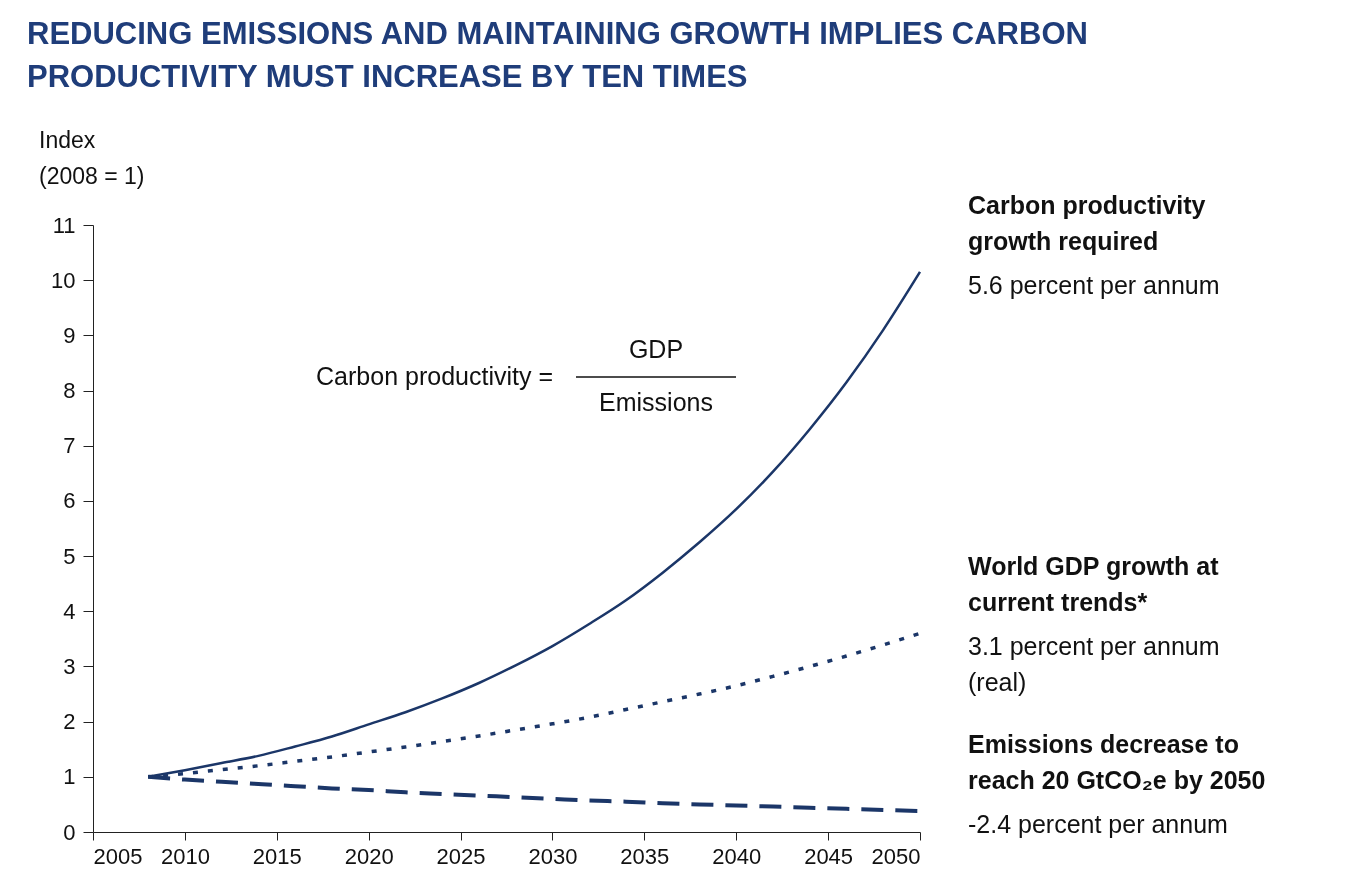  I want to click on text: -2.4 percent per annum, so click(1098, 824).